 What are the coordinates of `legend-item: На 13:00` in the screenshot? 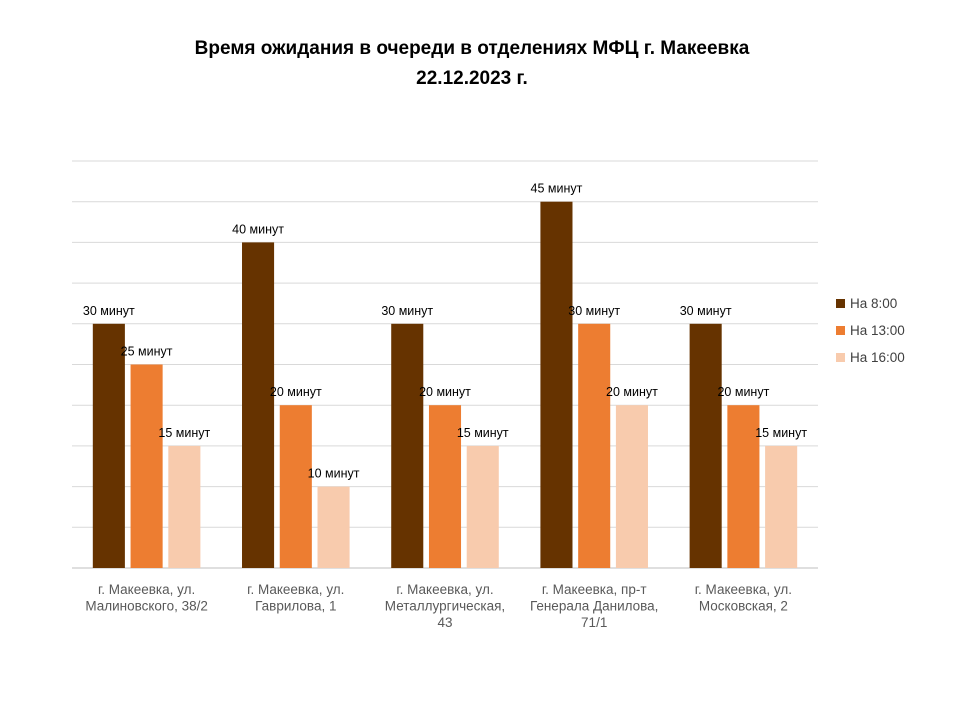 It's located at (870, 330).